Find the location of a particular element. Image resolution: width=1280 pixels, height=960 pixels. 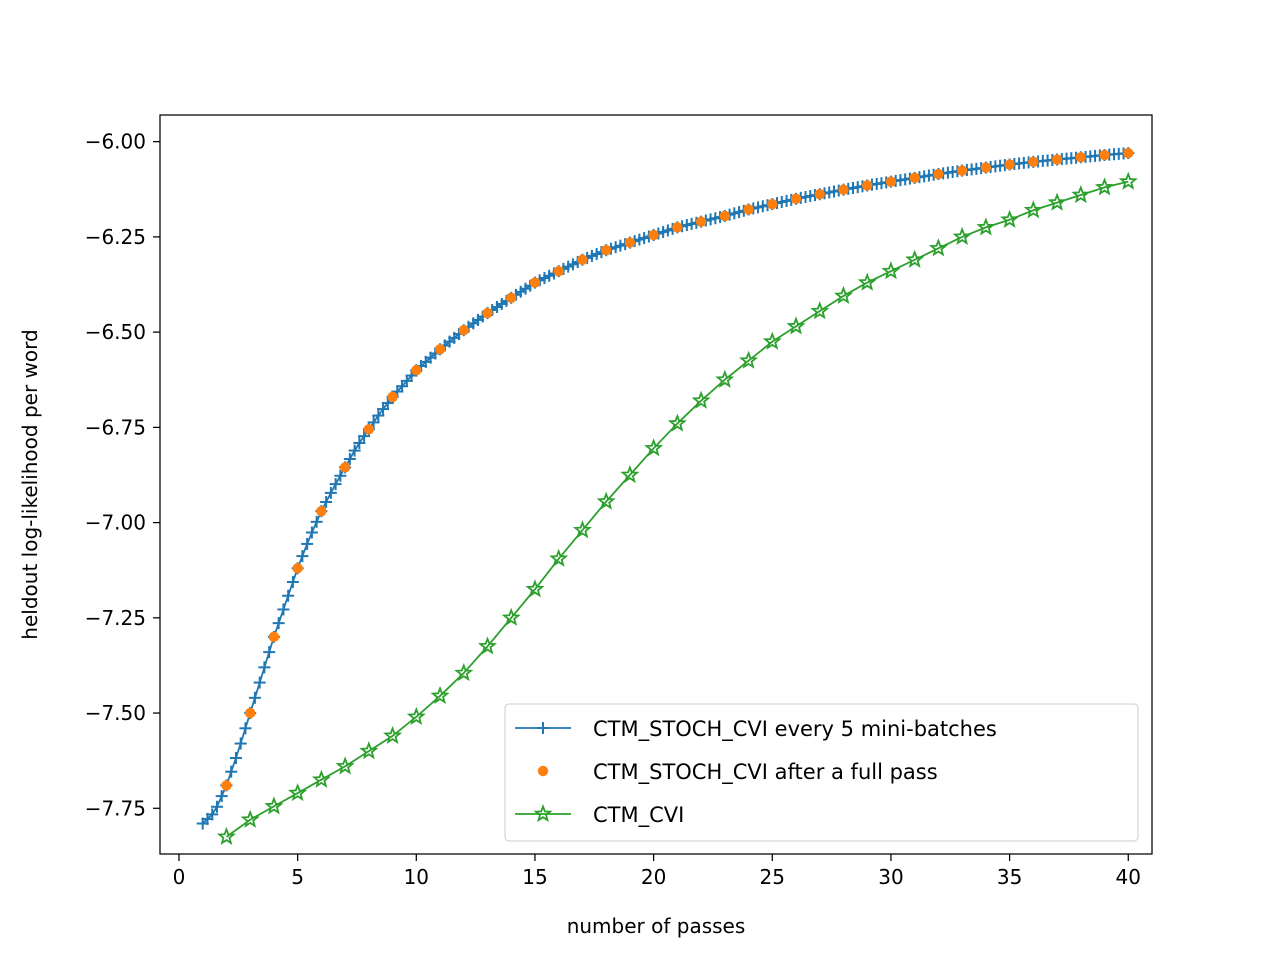

legend-item-2: CTM_STOCH_CVI after a full pass is located at coordinates (737, 772).